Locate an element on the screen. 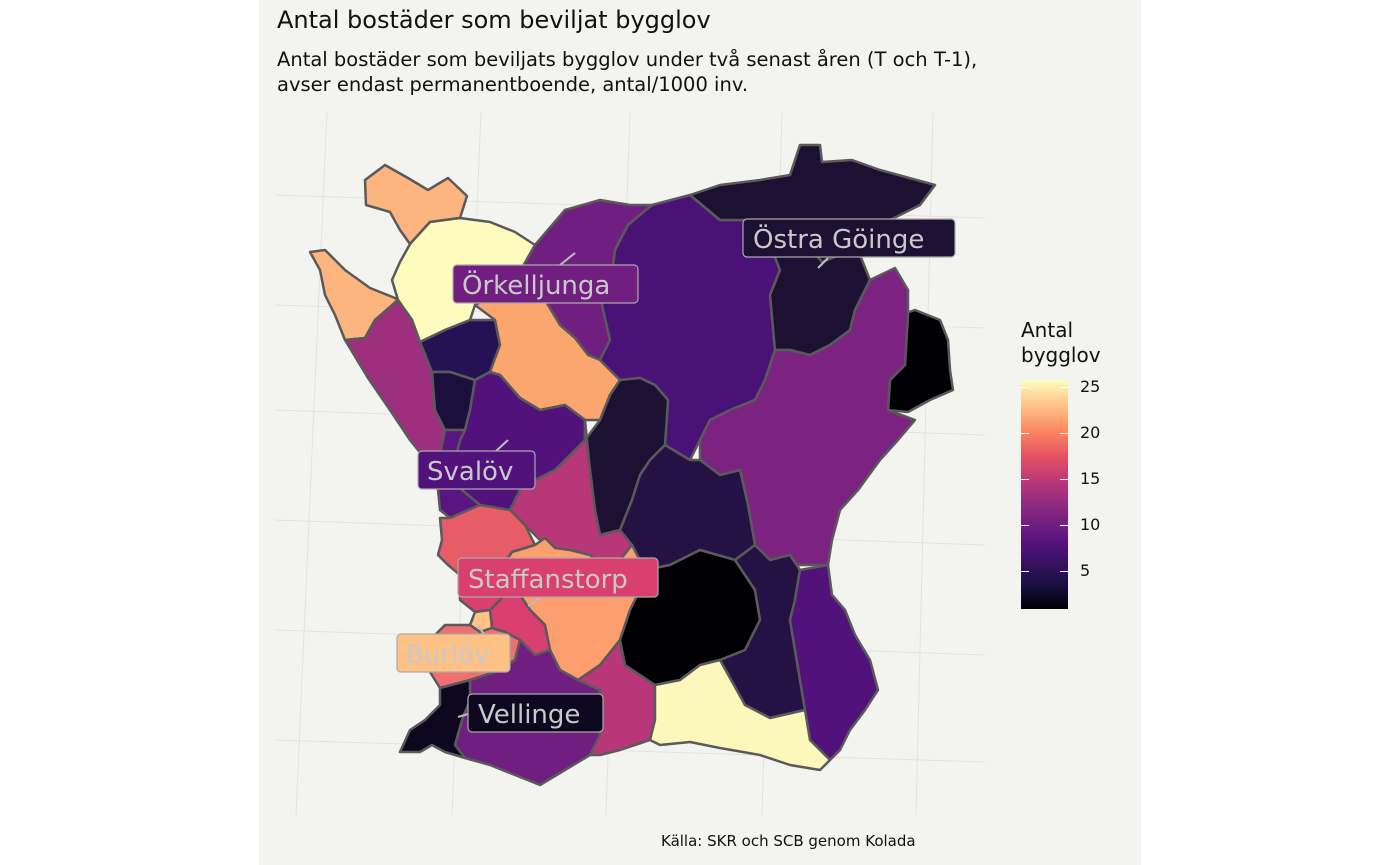 This screenshot has width=1400, height=865. label-staffanstorp: Staffanstorp is located at coordinates (558, 577).